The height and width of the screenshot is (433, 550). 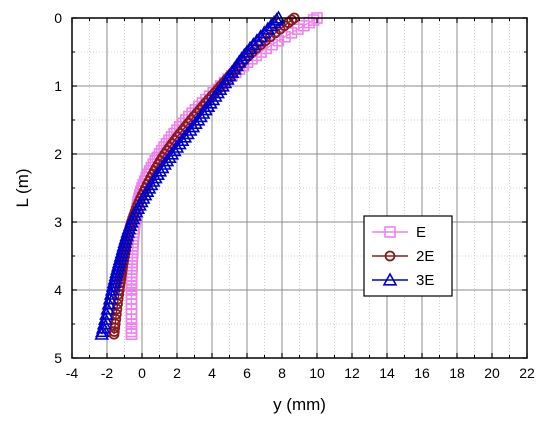 I want to click on x-tick-label: 4, so click(x=212, y=373).